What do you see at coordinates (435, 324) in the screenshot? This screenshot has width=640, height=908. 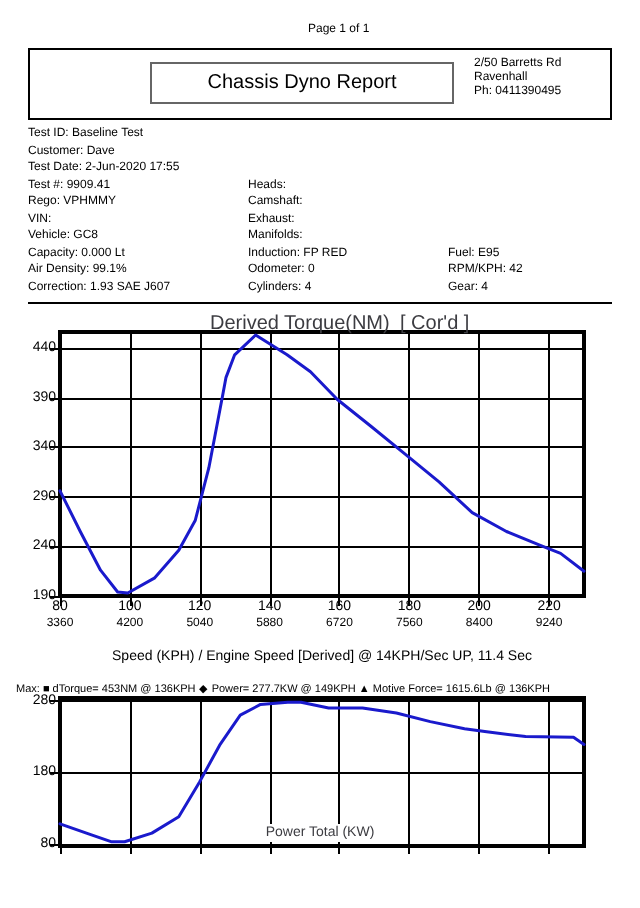 I see `chart-subtitle: [ Cor'd ]` at bounding box center [435, 324].